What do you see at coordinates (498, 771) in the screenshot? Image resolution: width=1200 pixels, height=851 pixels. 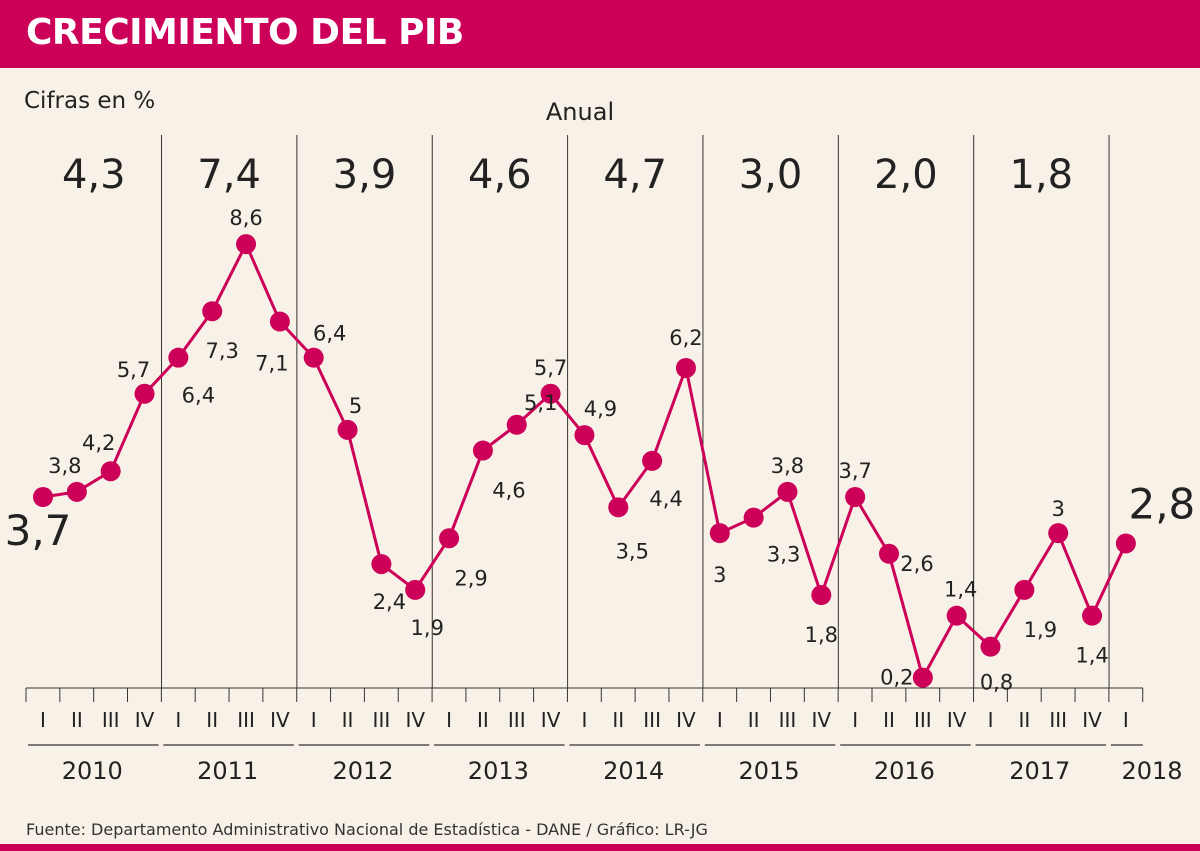 I see `year-label: 2013` at bounding box center [498, 771].